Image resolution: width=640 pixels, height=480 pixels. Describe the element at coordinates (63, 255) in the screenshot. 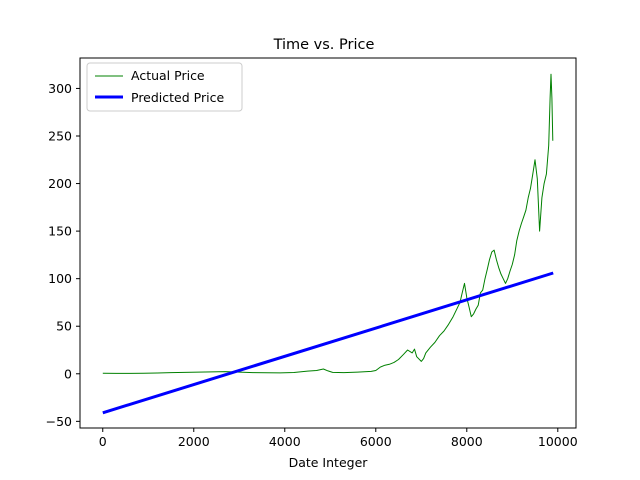

I see `y-axis: −50 0 50 100 150 200 250 300` at that location.